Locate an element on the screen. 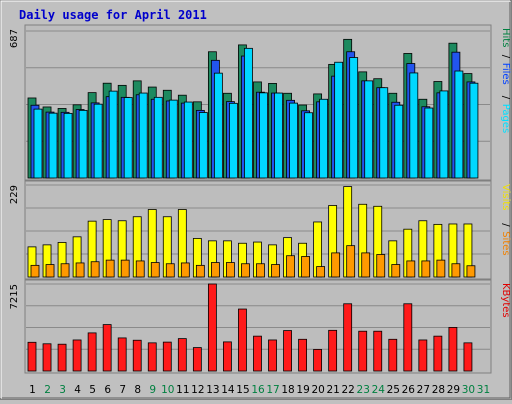 The height and width of the screenshot is (404, 512). x-tick-label-day-25: 25 is located at coordinates (393, 390).